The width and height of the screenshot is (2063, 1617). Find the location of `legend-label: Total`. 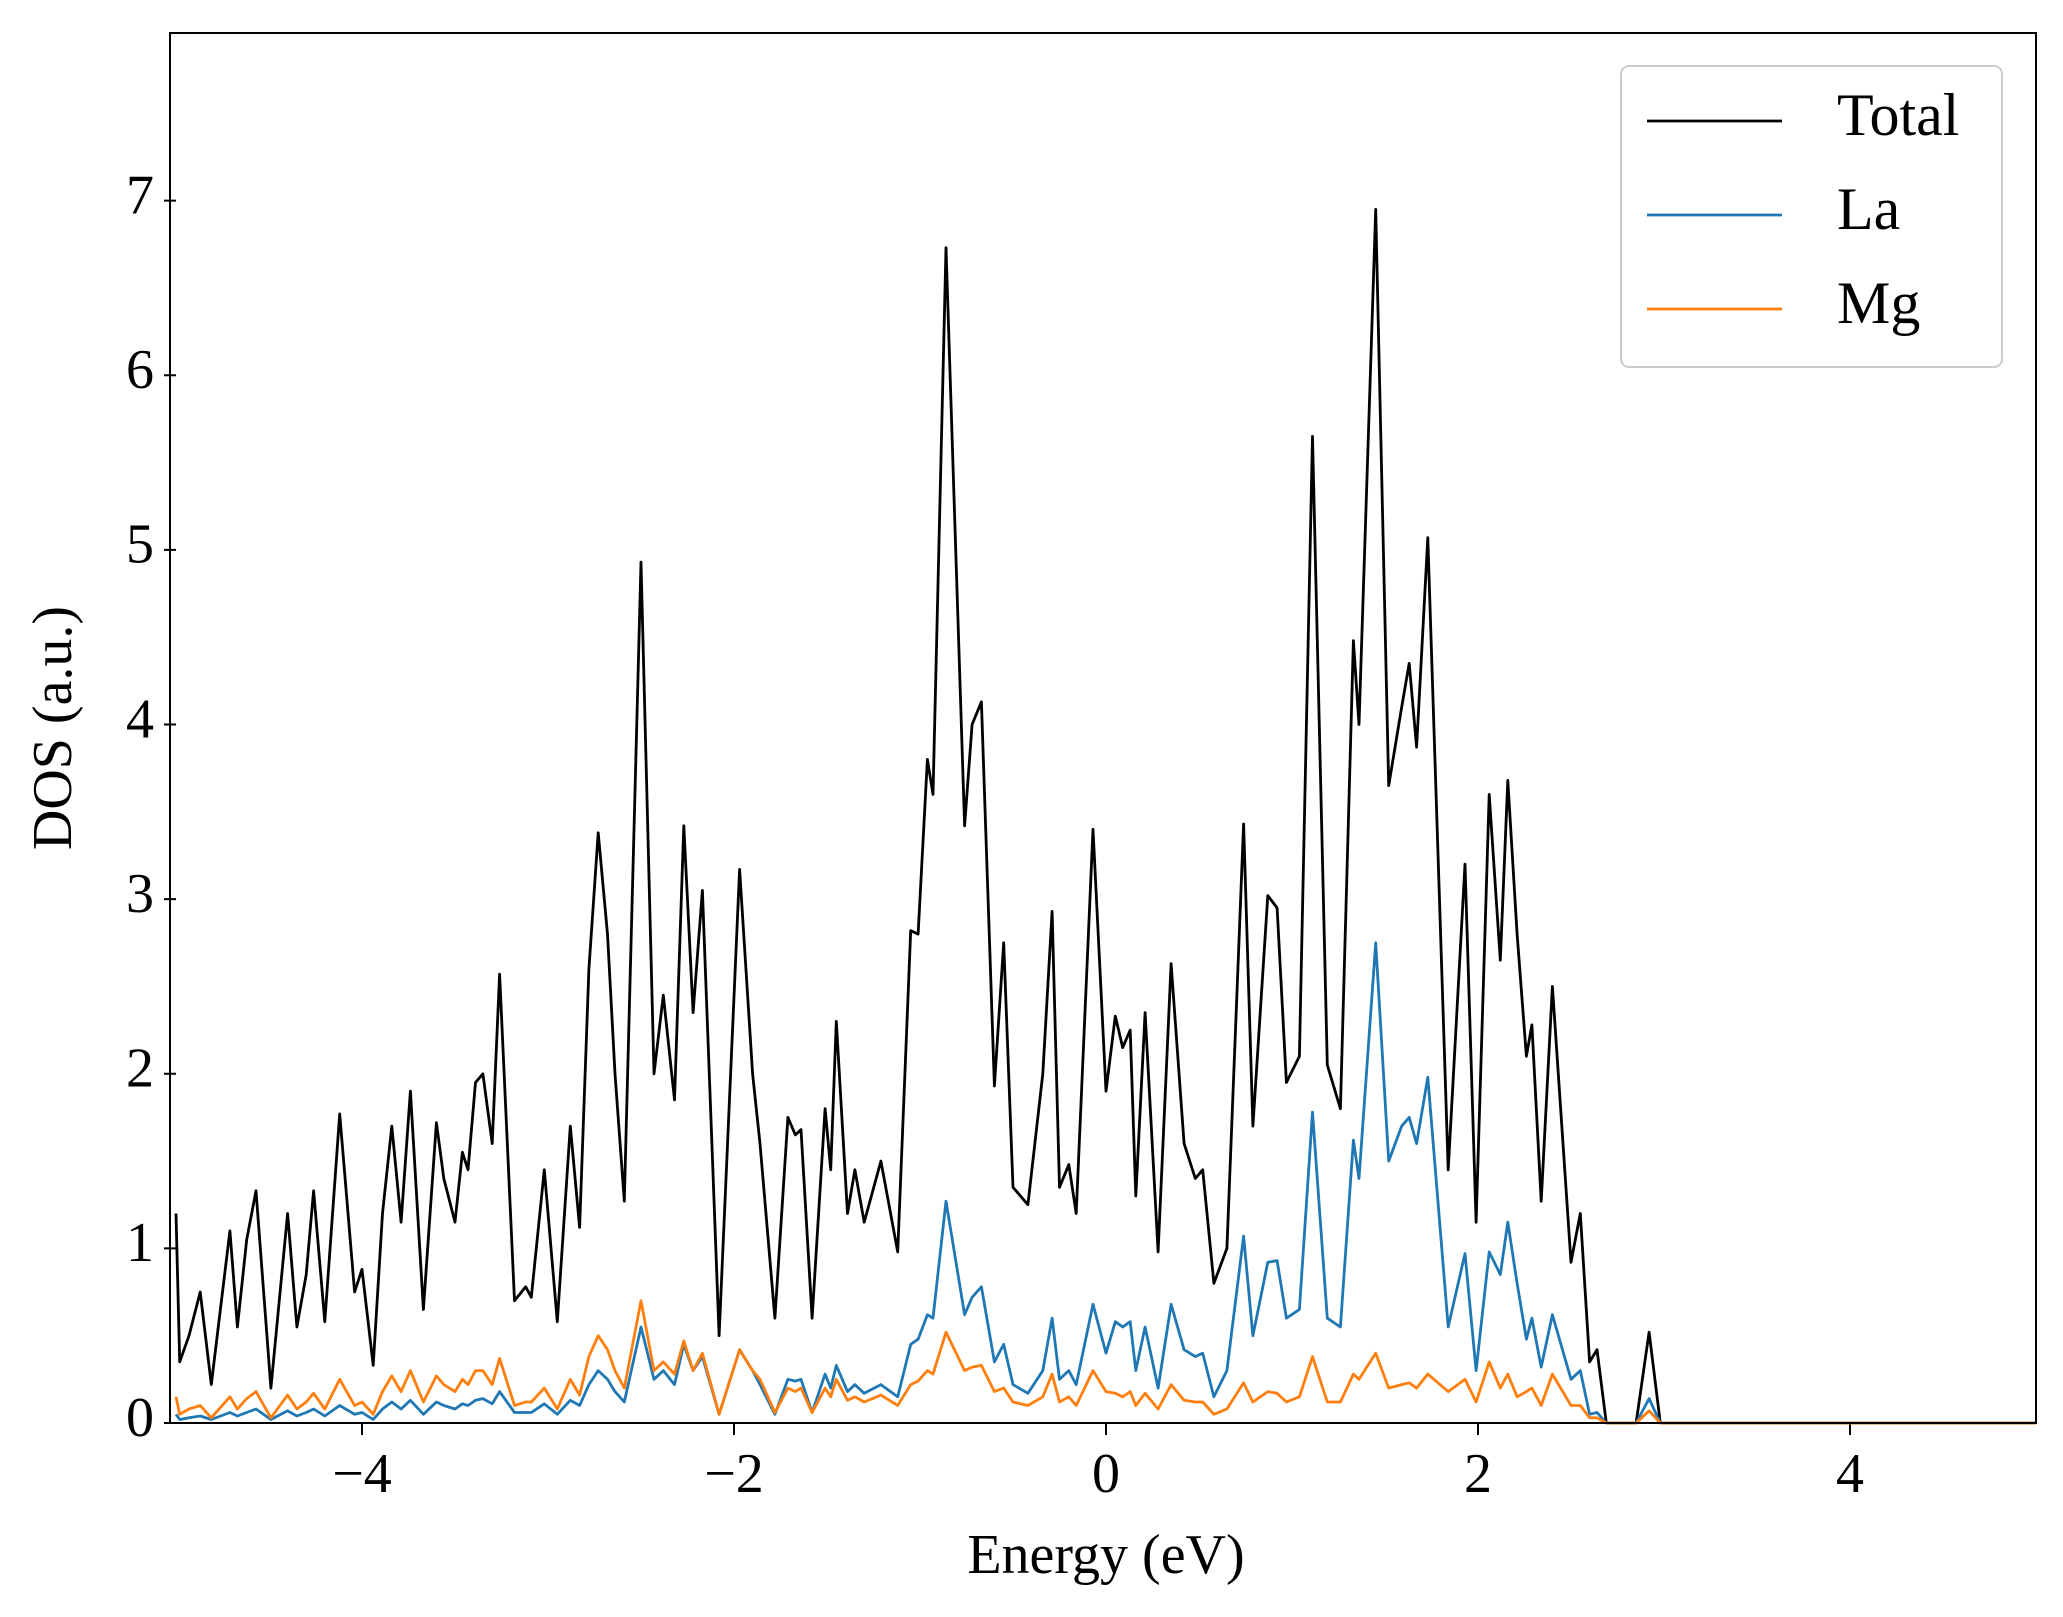

legend-label: Total is located at coordinates (1898, 115).